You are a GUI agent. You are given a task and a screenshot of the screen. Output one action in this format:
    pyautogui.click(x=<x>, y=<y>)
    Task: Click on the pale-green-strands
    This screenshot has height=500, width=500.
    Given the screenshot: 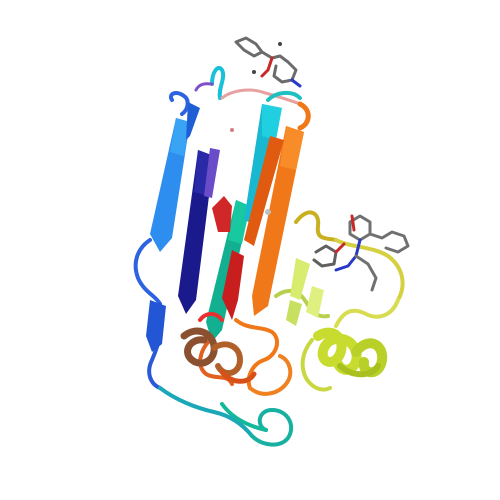 What is the action you would take?
    pyautogui.click(x=305, y=292)
    